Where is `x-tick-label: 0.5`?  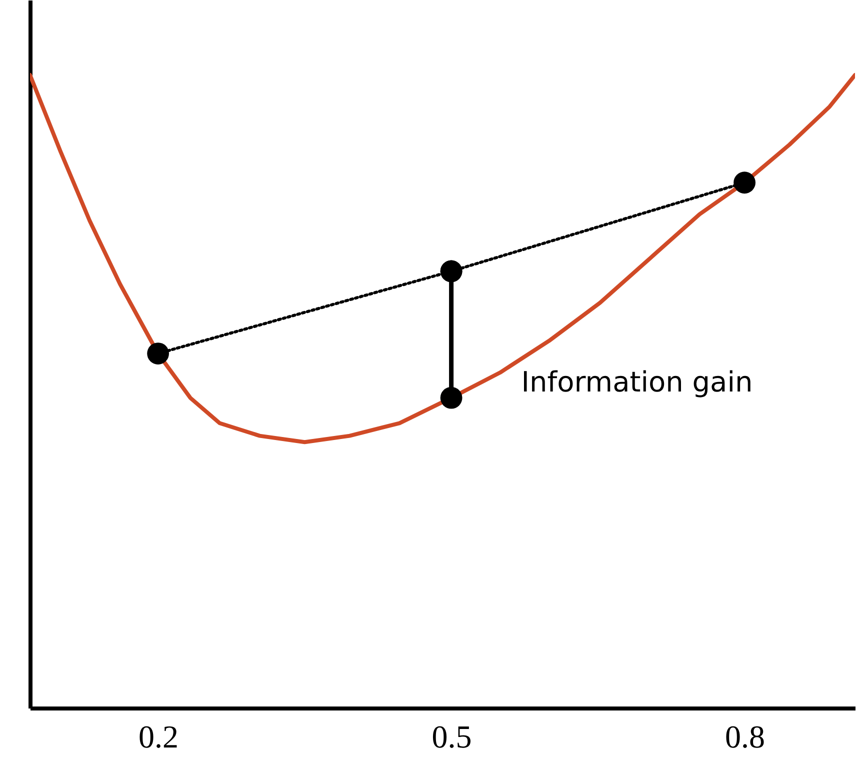
x-tick-label: 0.5 is located at coordinates (452, 736).